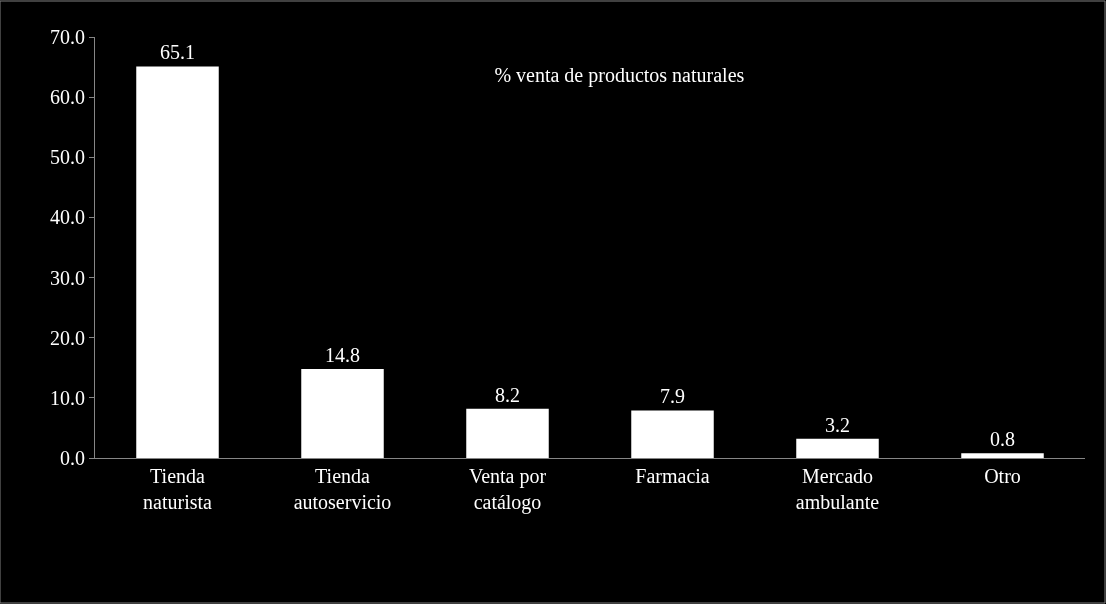 This screenshot has width=1106, height=604. I want to click on y-tick-label: 50.0, so click(67, 157).